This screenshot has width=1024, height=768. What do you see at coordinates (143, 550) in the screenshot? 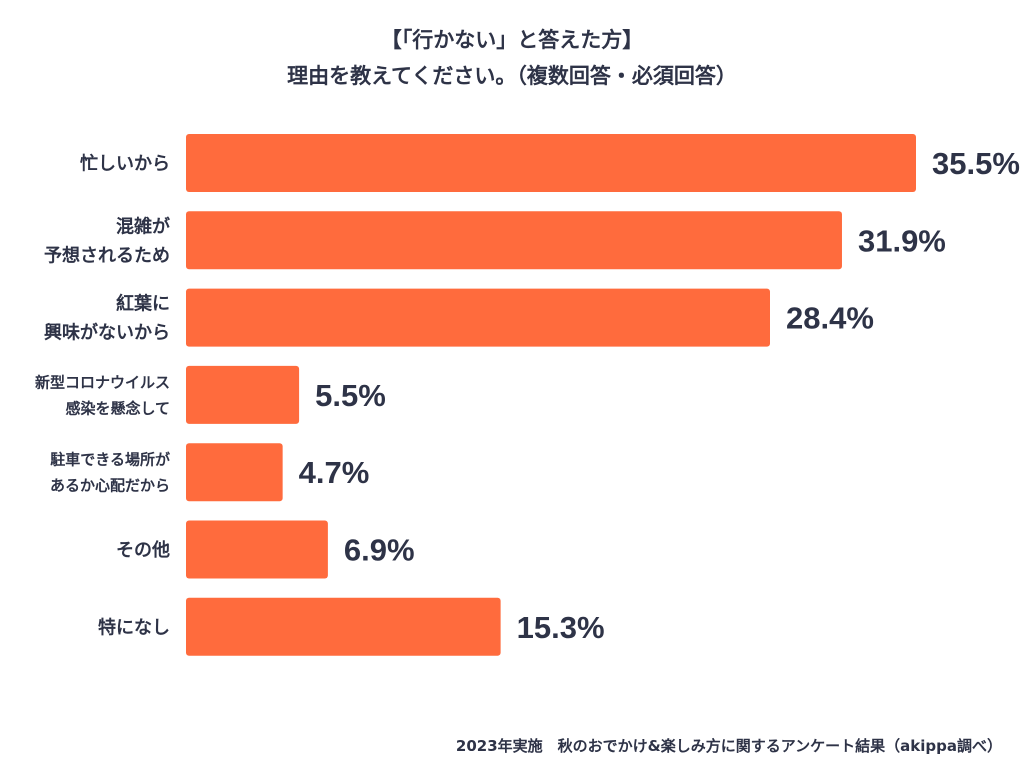
I see `category-label-6-line-1: その他` at bounding box center [143, 550].